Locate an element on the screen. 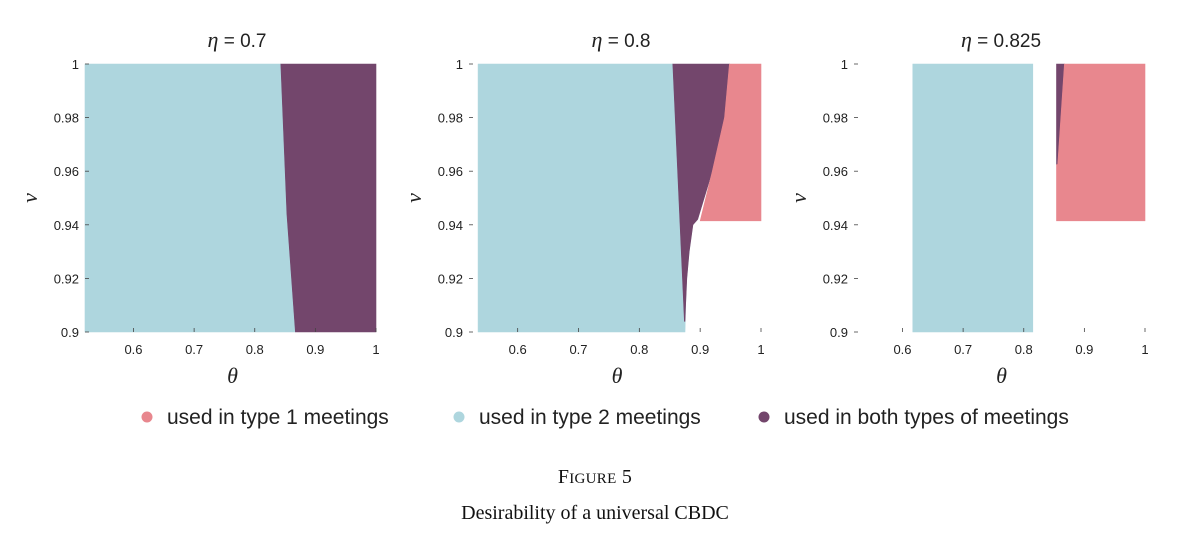 Image resolution: width=1190 pixels, height=544 pixels. figure-title: Desirability of a universal CBDC is located at coordinates (595, 513).